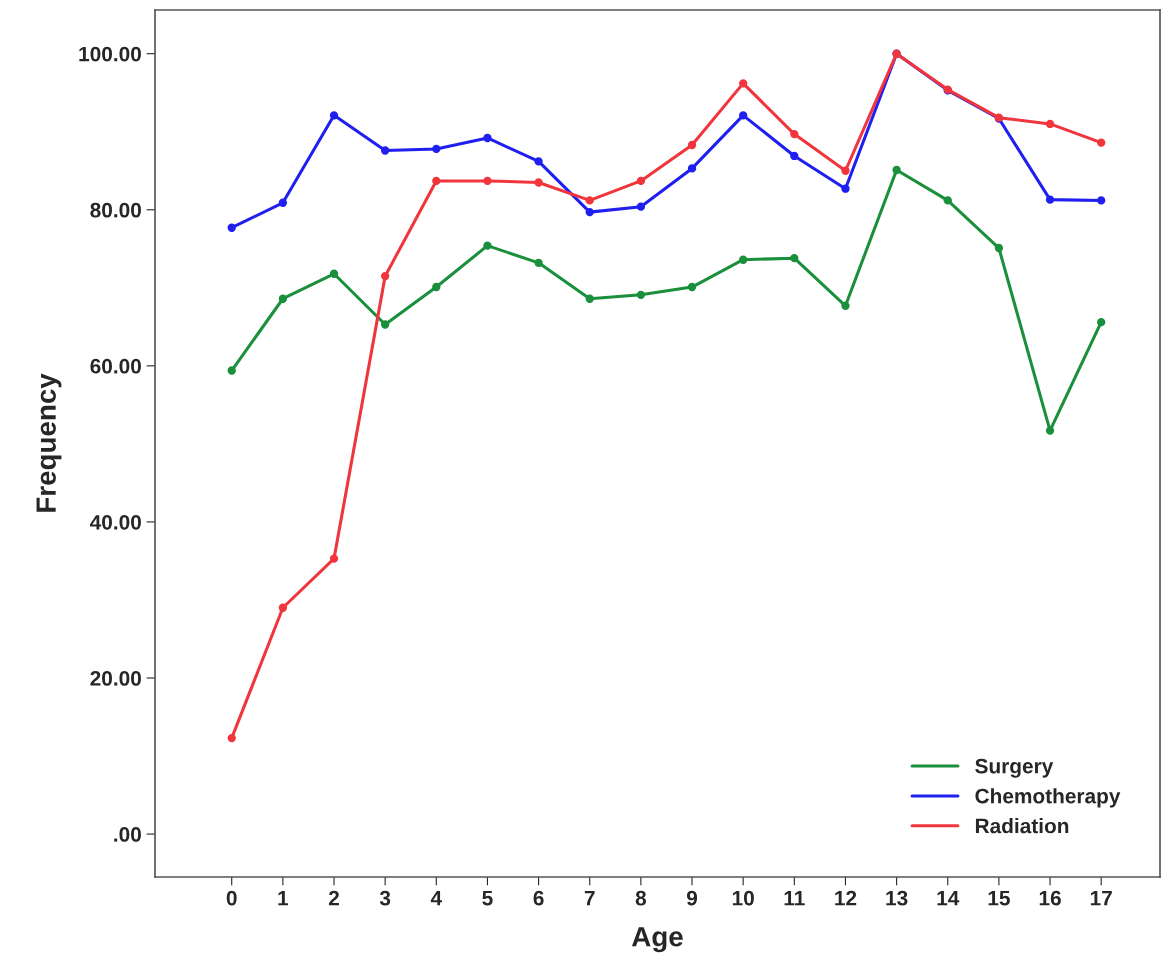 This screenshot has width=1168, height=979. What do you see at coordinates (436, 898) in the screenshot?
I see `x-tick-label: 4` at bounding box center [436, 898].